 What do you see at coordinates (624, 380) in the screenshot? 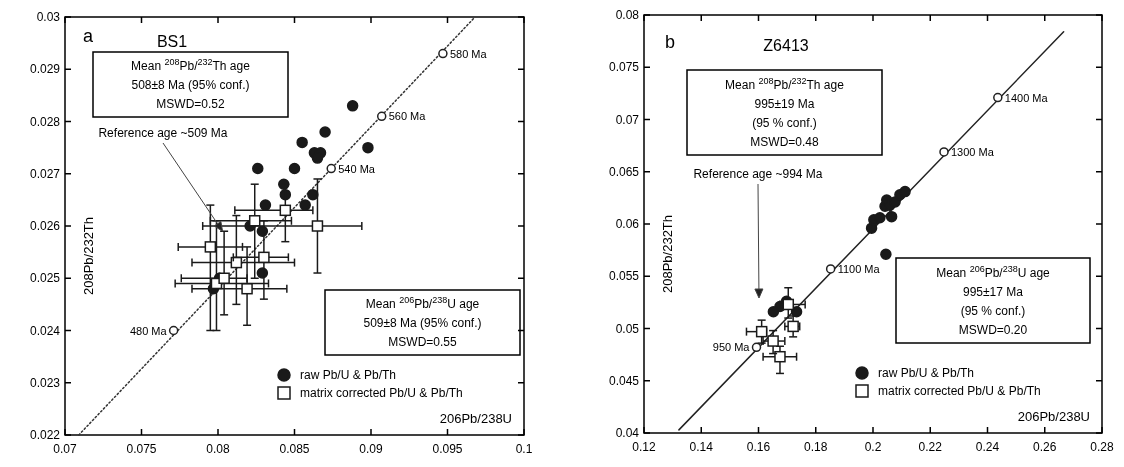
I see `y-tick-label: 0.045` at bounding box center [624, 380].